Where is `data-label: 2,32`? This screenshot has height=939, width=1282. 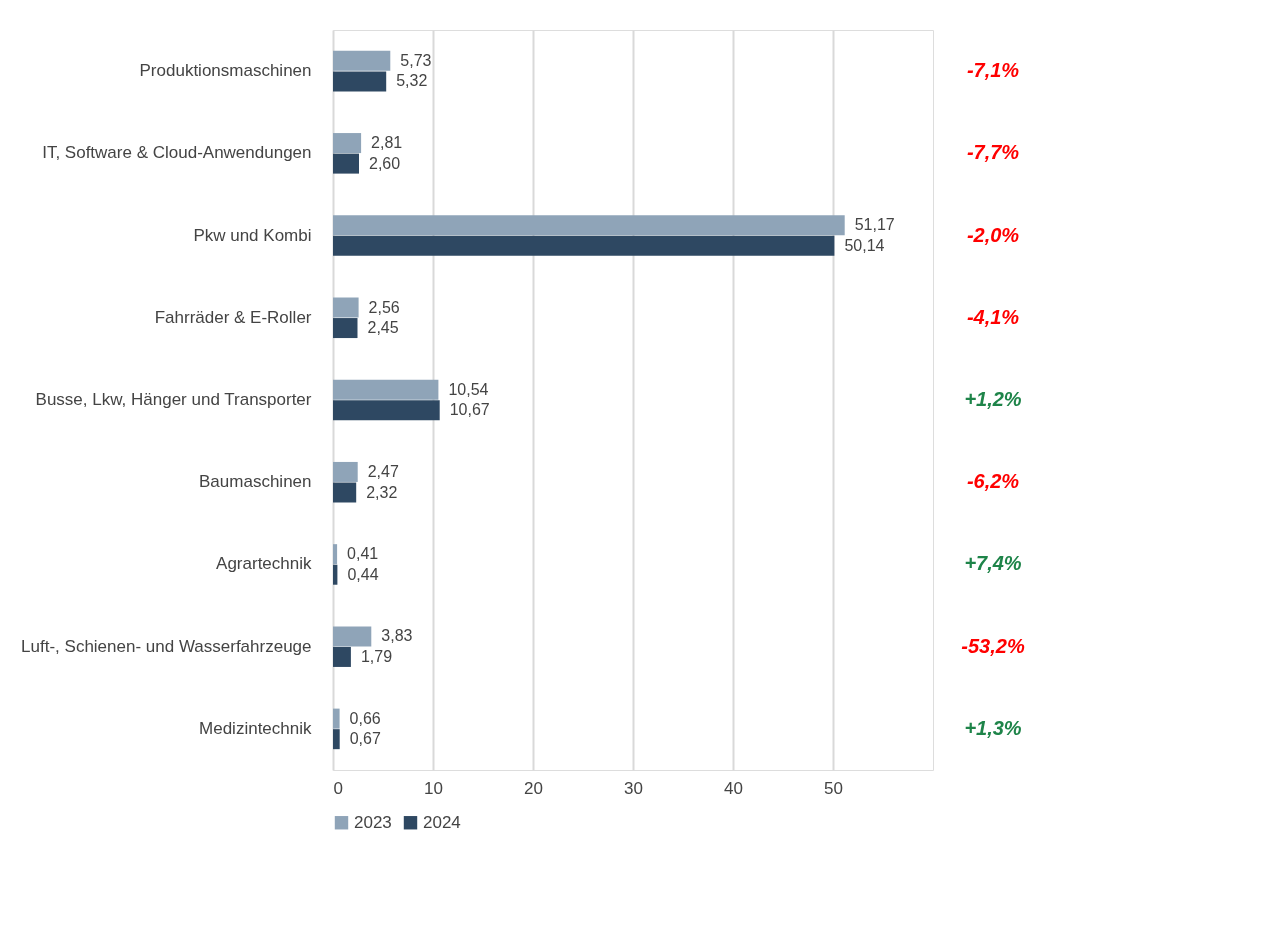
data-label: 2,32 is located at coordinates (382, 492).